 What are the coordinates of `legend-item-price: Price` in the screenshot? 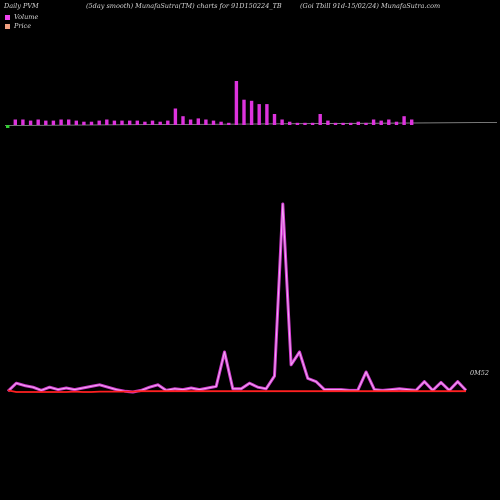 It's located at (17, 26).